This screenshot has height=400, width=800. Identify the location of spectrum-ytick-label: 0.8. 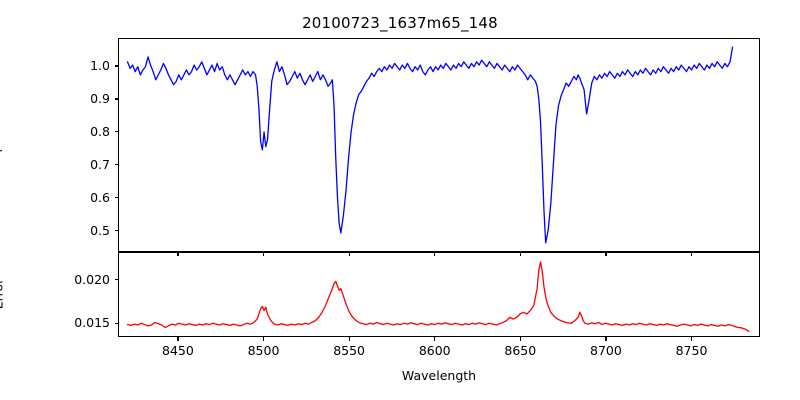
(100, 131).